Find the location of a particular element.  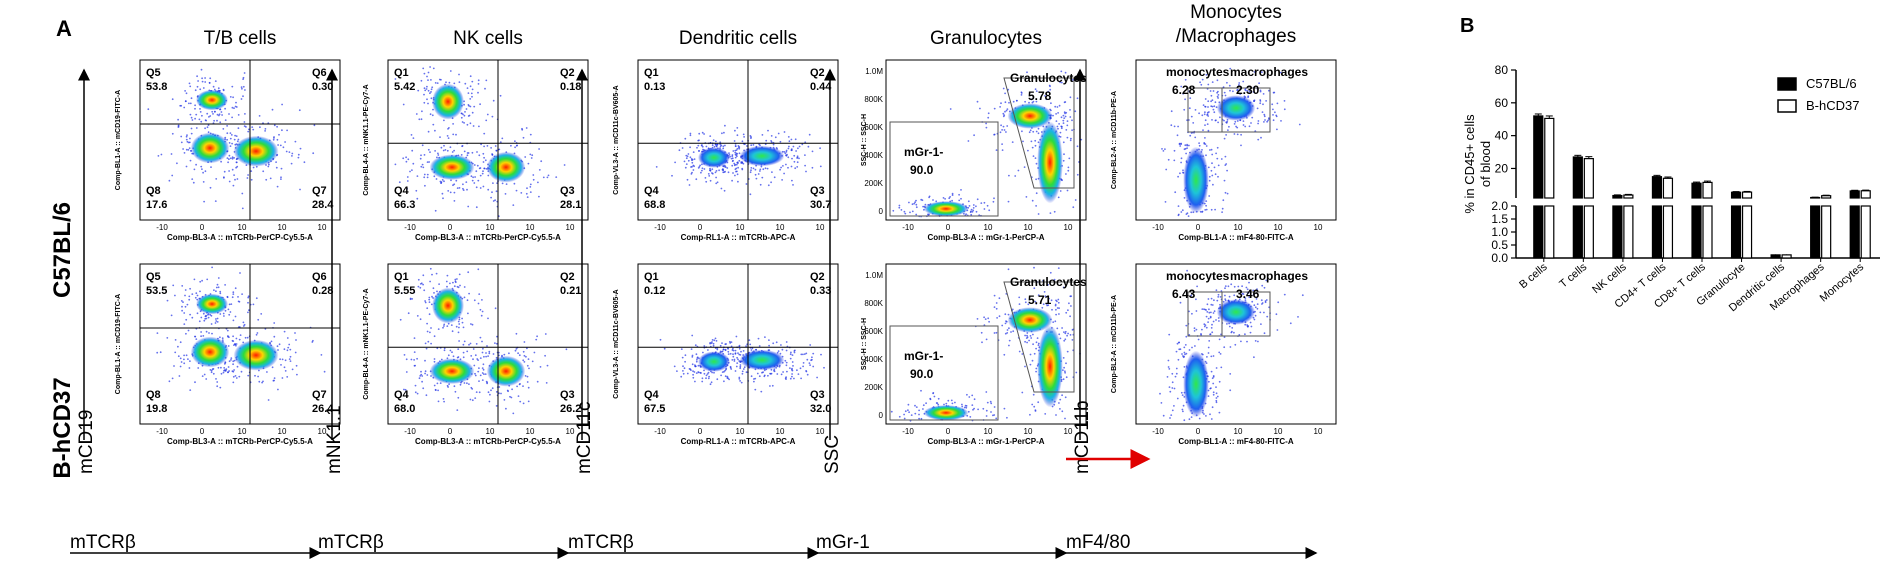

y-axis-label: Comp-BL1-A :: mCD19-FITC-A is located at coordinates (118, 344).